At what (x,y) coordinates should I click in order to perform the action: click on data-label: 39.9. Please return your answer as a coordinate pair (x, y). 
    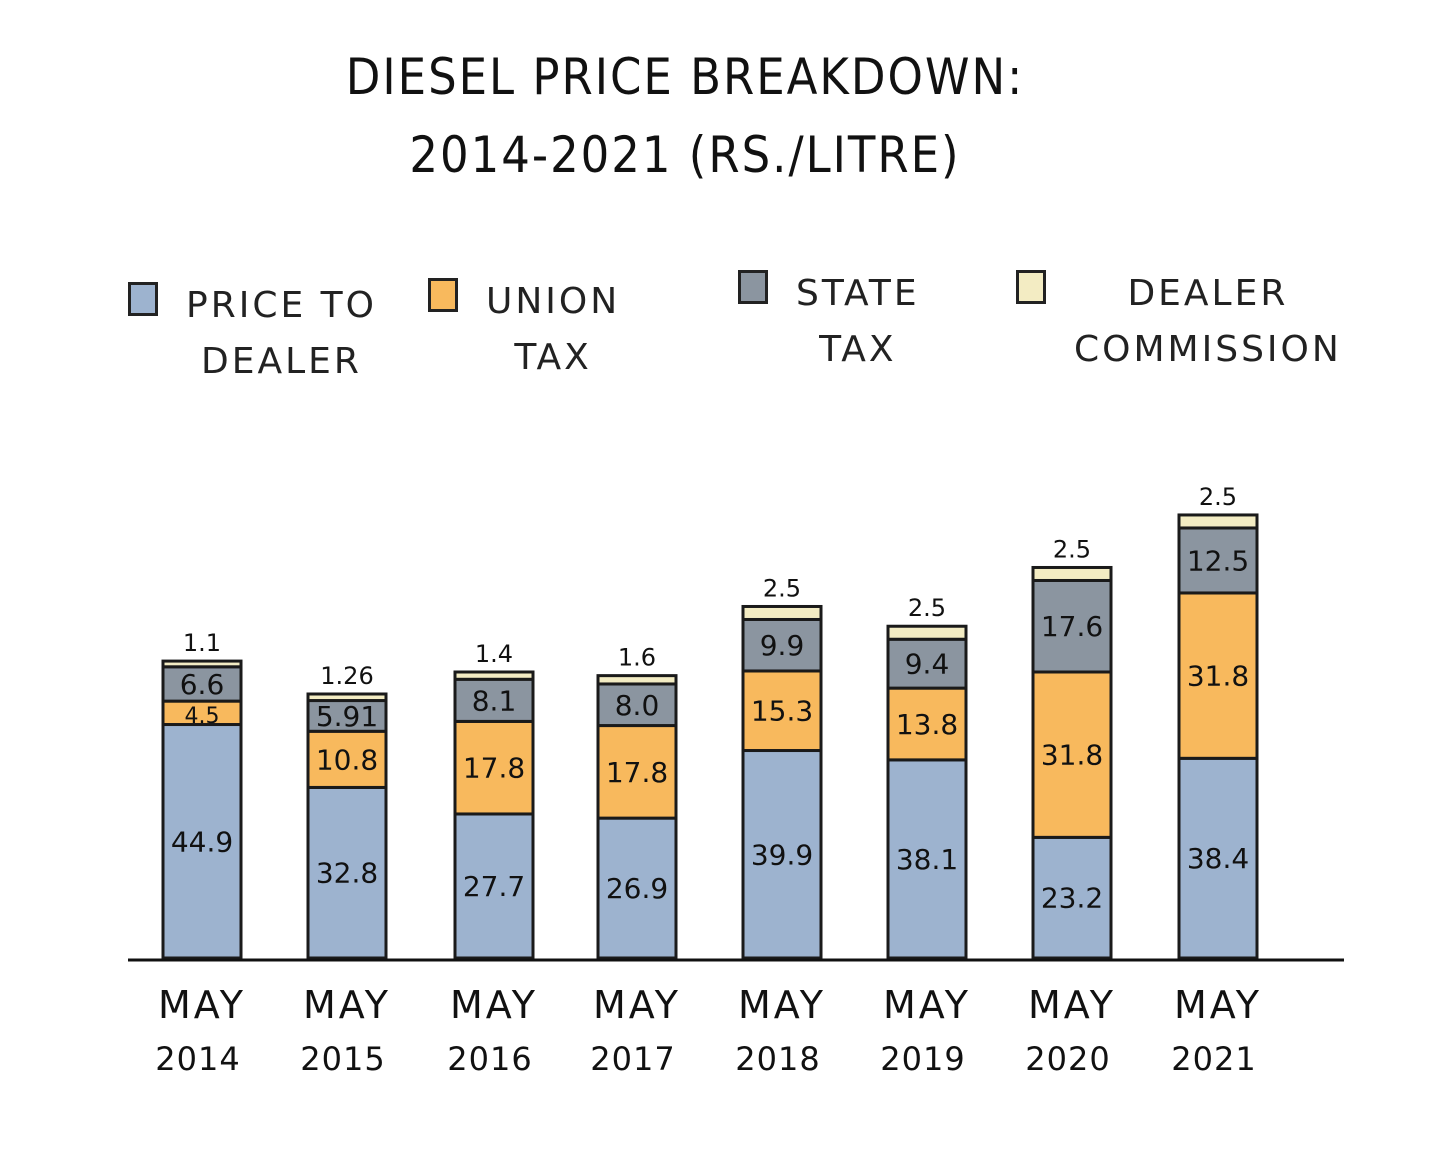
    Looking at the image, I should click on (782, 854).